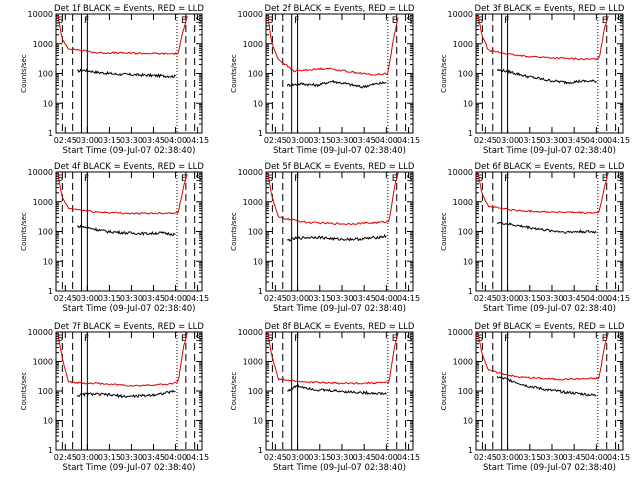 Image resolution: width=640 pixels, height=480 pixels. I want to click on panel-title: Det 2f BLACK = Events, RED = LLD, so click(340, 9).